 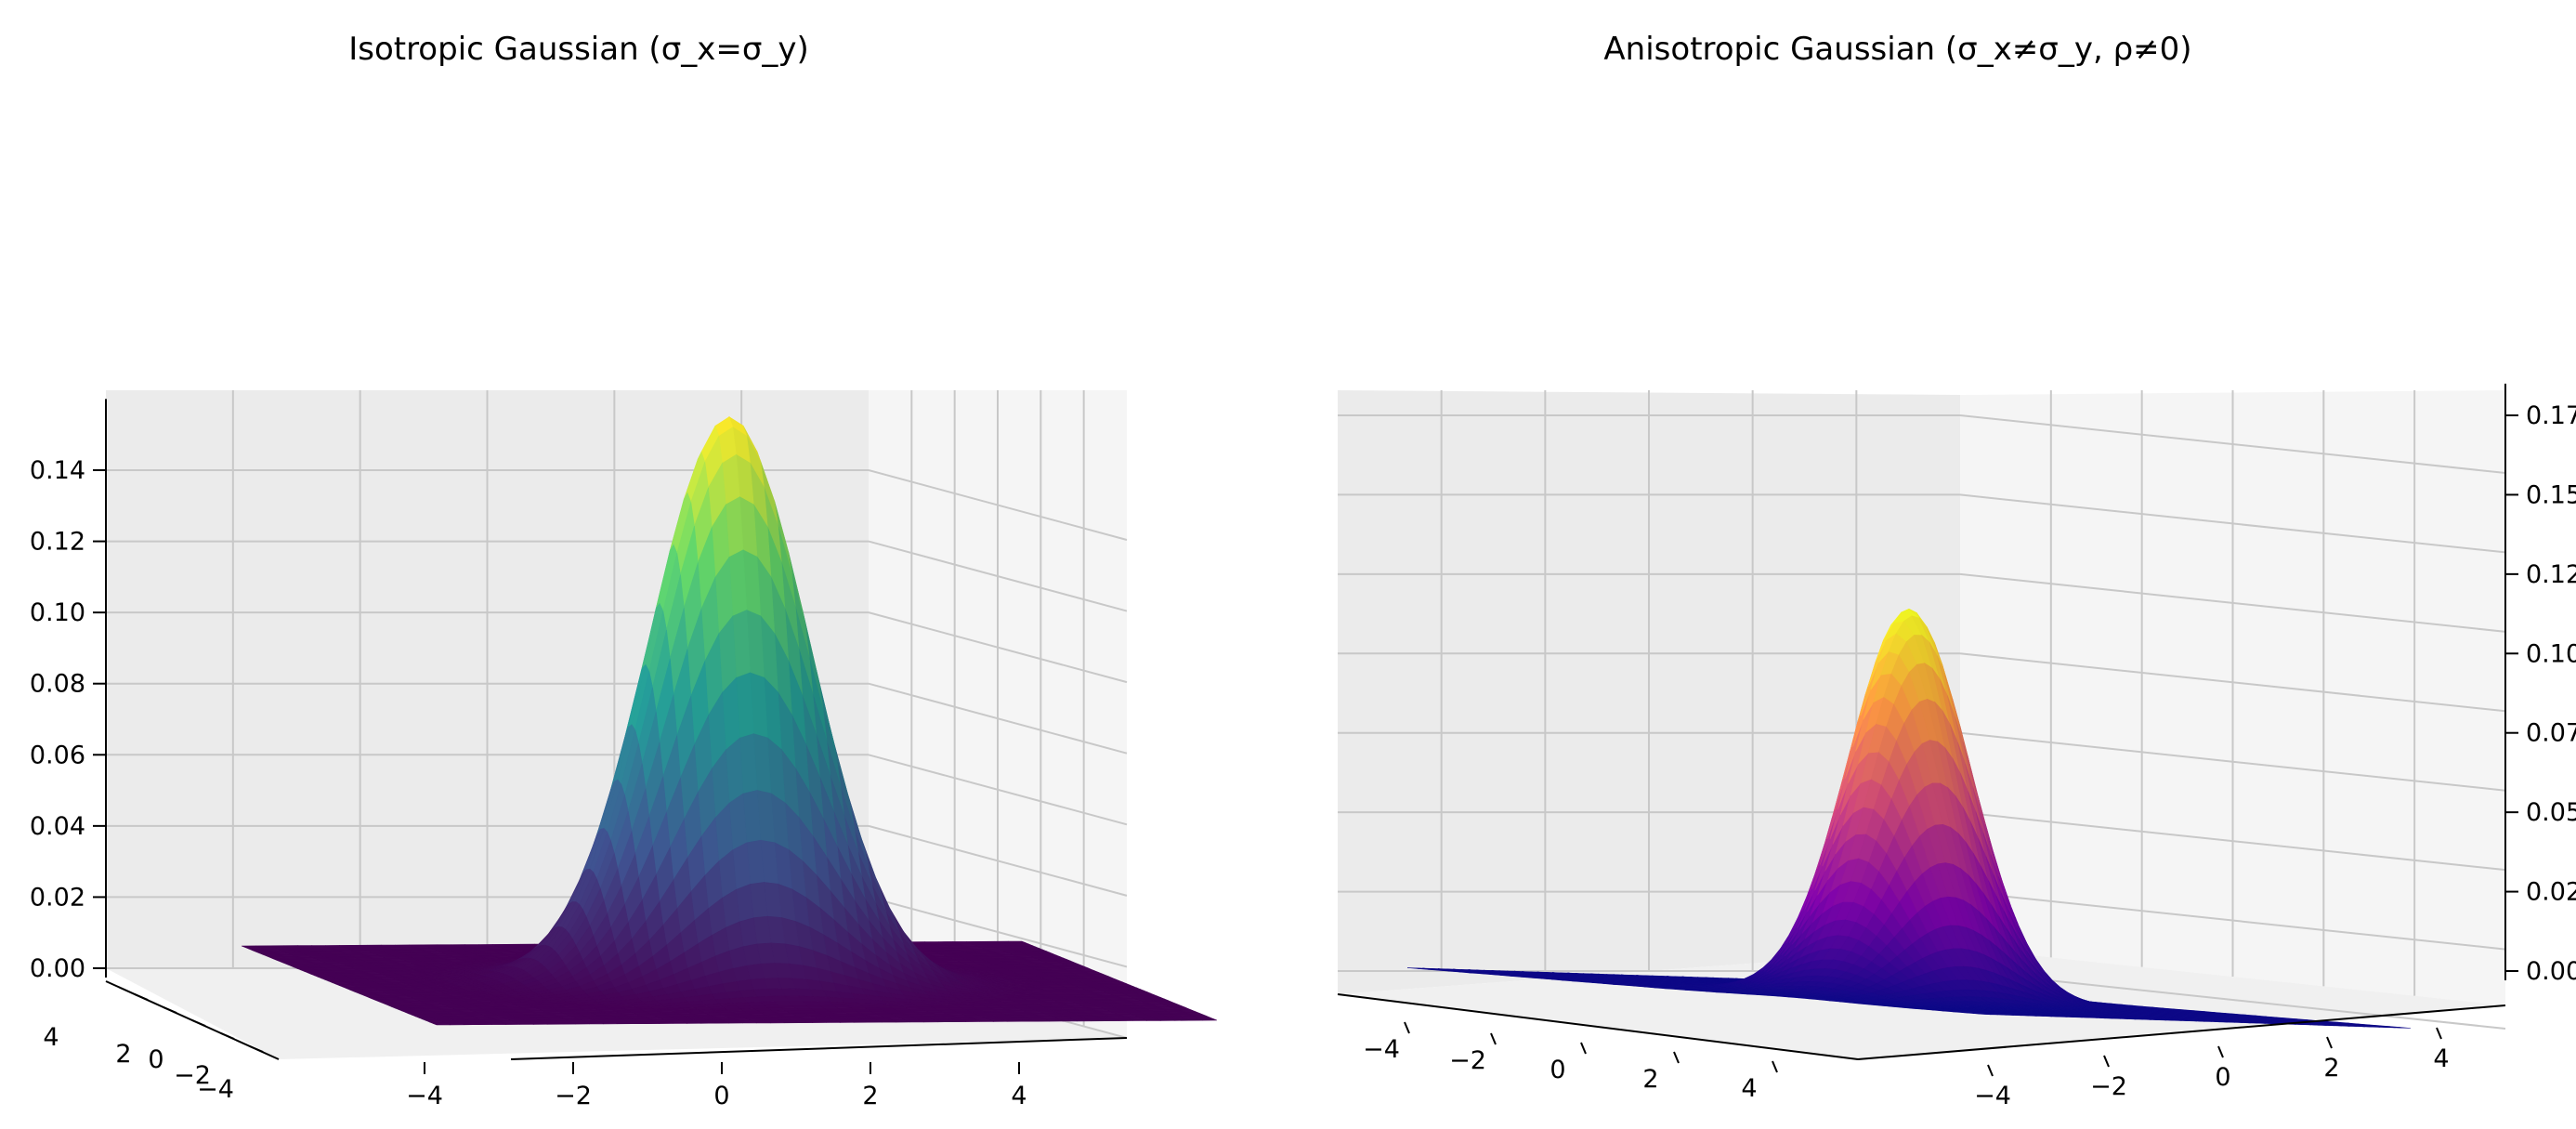 I want to click on x-tick-label: 2, so click(x=870, y=1096).